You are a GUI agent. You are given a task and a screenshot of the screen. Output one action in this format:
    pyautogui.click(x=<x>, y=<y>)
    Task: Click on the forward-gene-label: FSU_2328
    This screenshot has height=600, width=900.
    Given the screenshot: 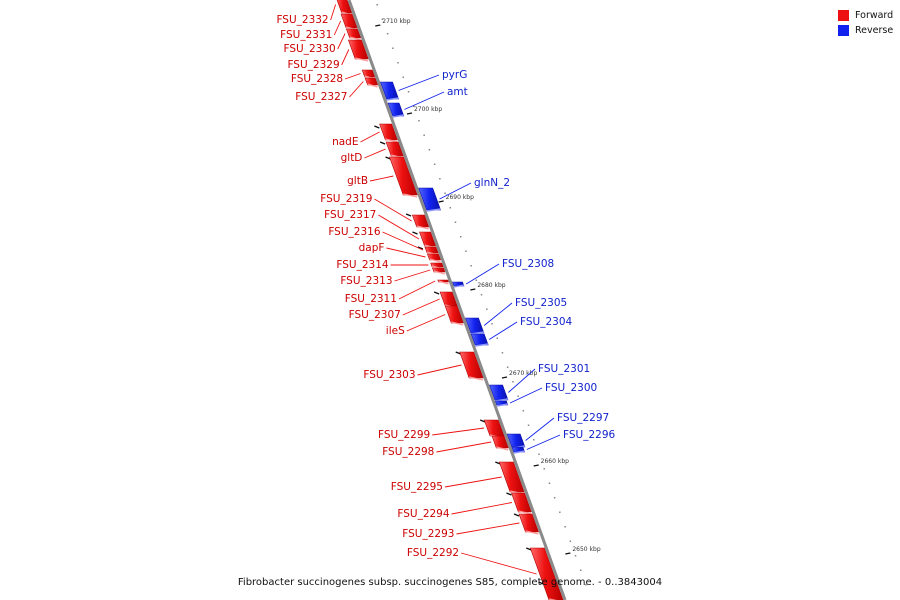 What is the action you would take?
    pyautogui.click(x=317, y=79)
    